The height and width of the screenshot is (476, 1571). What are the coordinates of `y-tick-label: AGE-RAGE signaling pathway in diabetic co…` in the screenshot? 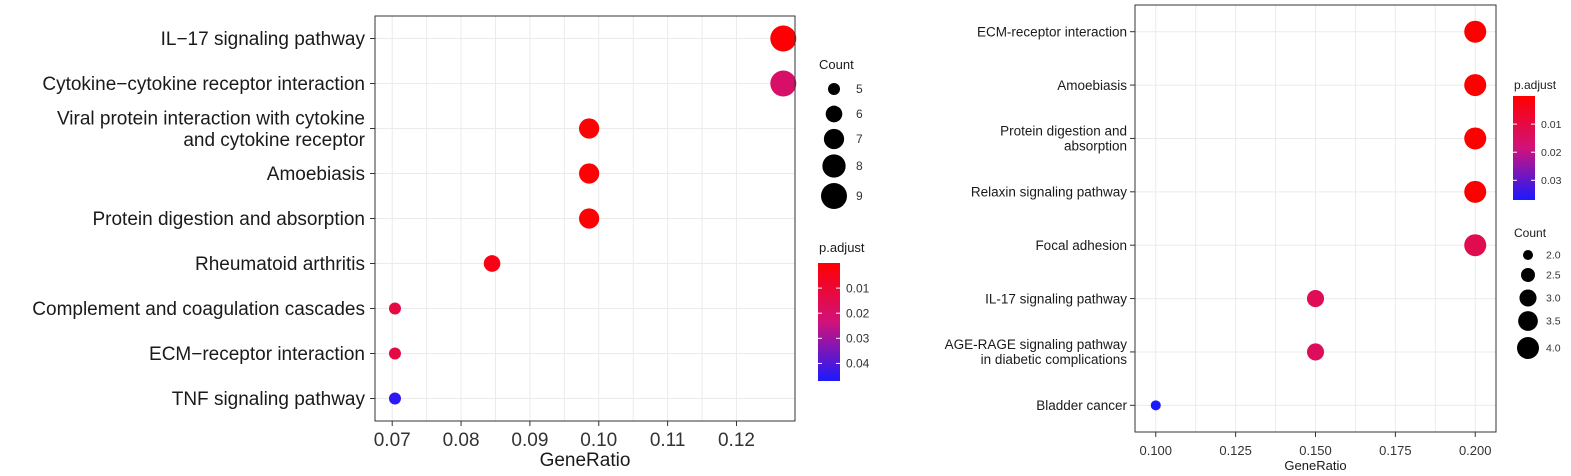 It's located at (1036, 352).